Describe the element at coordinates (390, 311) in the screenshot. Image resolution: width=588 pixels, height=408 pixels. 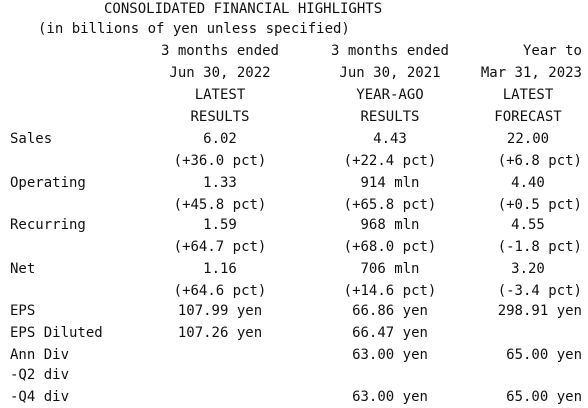
I see `eps-yearago-value: 66.86 yen` at that location.